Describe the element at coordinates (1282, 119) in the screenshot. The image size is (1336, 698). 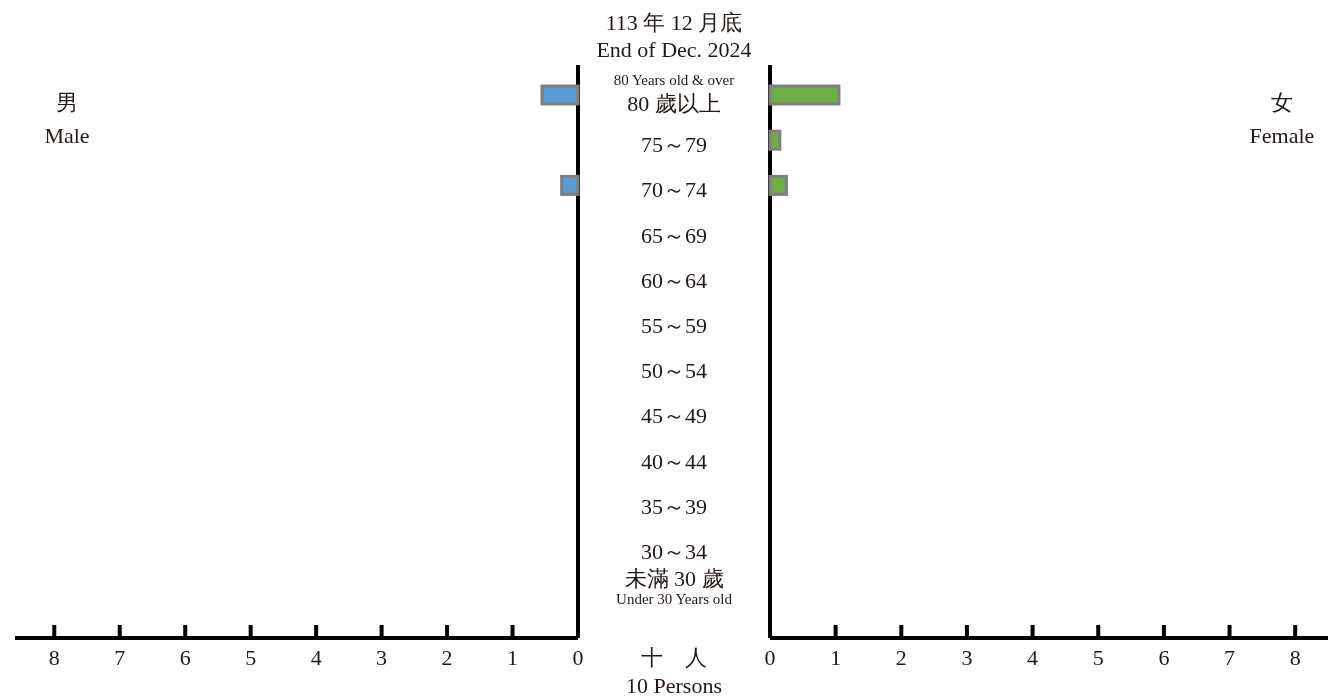
I see `annotation: 女 Female` at that location.